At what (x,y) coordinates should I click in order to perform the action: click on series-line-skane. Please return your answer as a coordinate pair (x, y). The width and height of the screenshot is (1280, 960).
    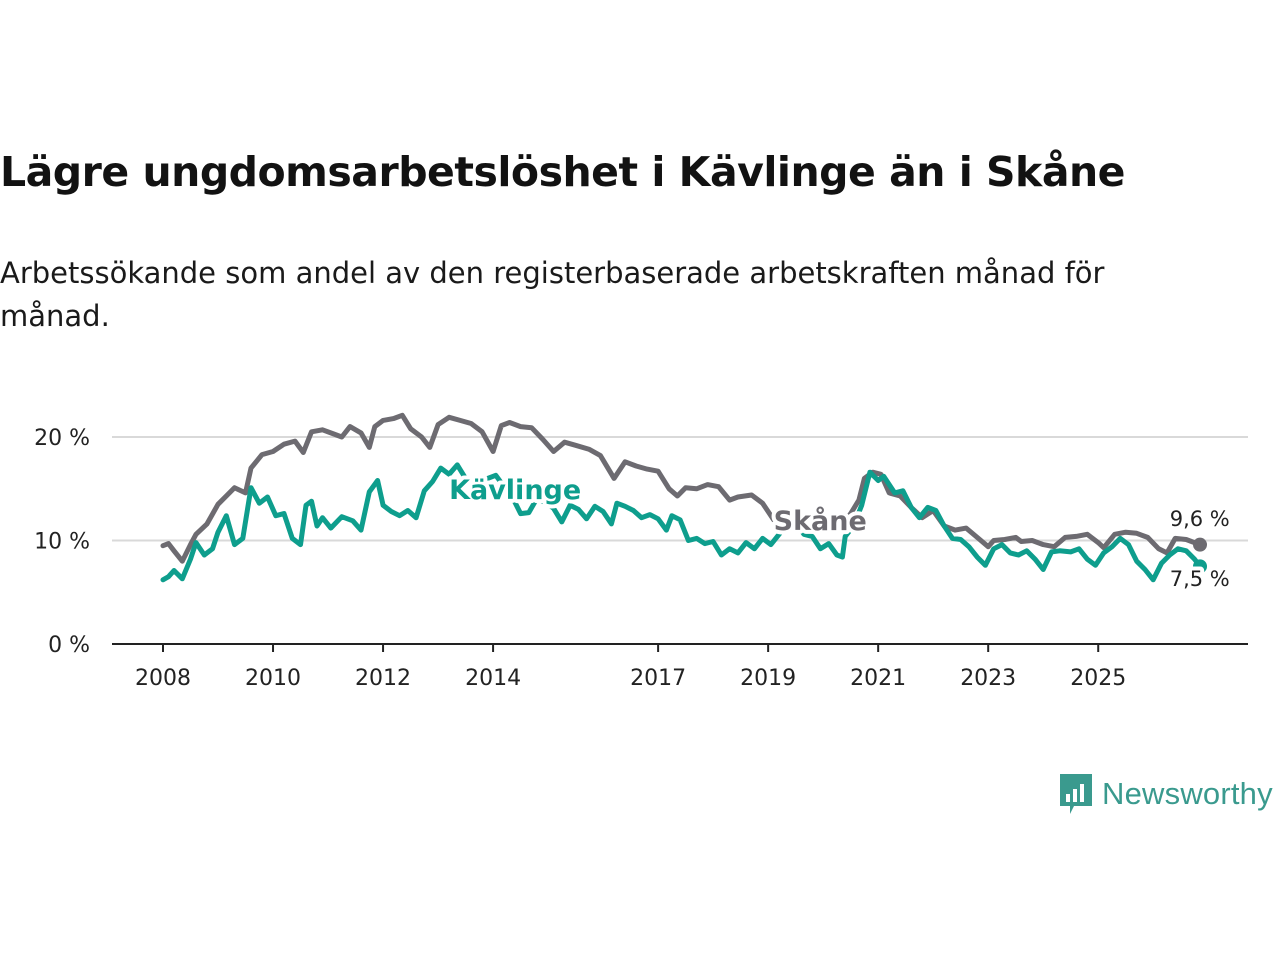
    Looking at the image, I should click on (681, 488).